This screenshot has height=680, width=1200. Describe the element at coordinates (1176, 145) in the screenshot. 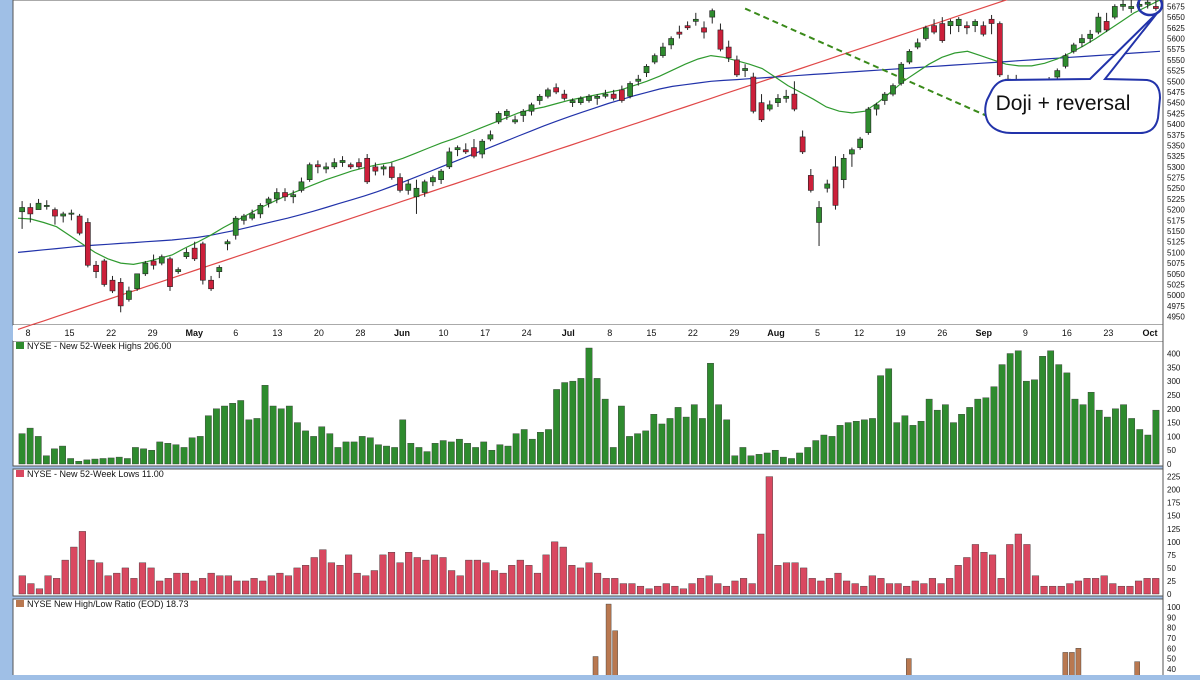

I see `price-y-tick: 5350` at that location.